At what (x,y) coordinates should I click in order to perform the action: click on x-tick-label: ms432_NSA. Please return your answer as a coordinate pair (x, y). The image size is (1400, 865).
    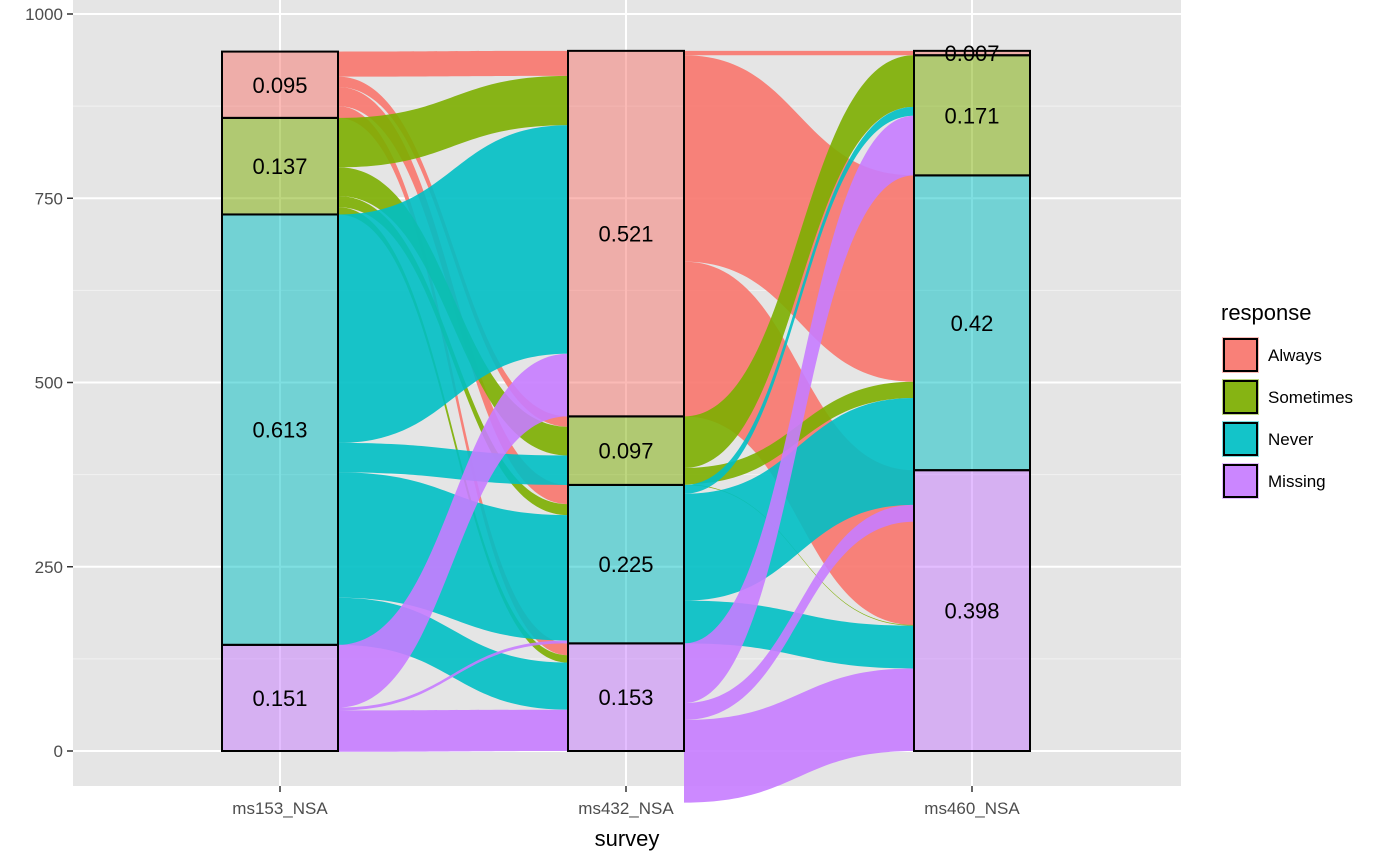
    Looking at the image, I should click on (626, 808).